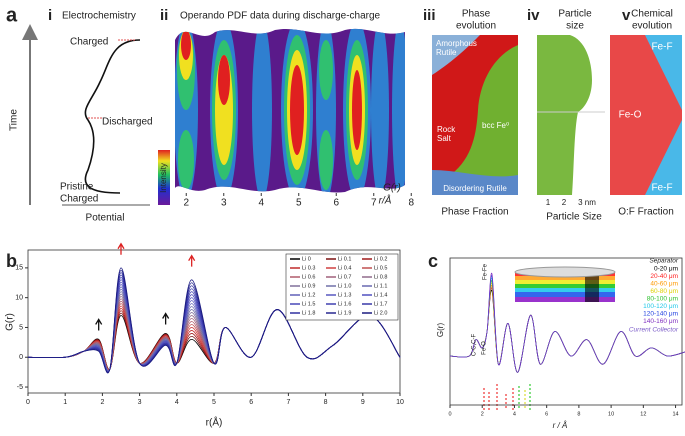 The height and width of the screenshot is (436, 685). What do you see at coordinates (560, 425) in the screenshot?
I see `axis-label: r / Å` at bounding box center [560, 425].